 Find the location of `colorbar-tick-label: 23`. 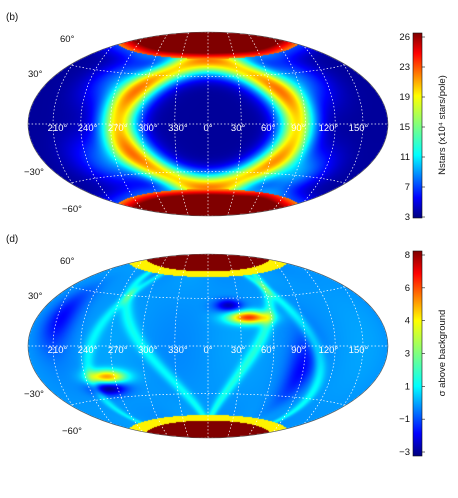

colorbar-tick-label: 23 is located at coordinates (404, 67).